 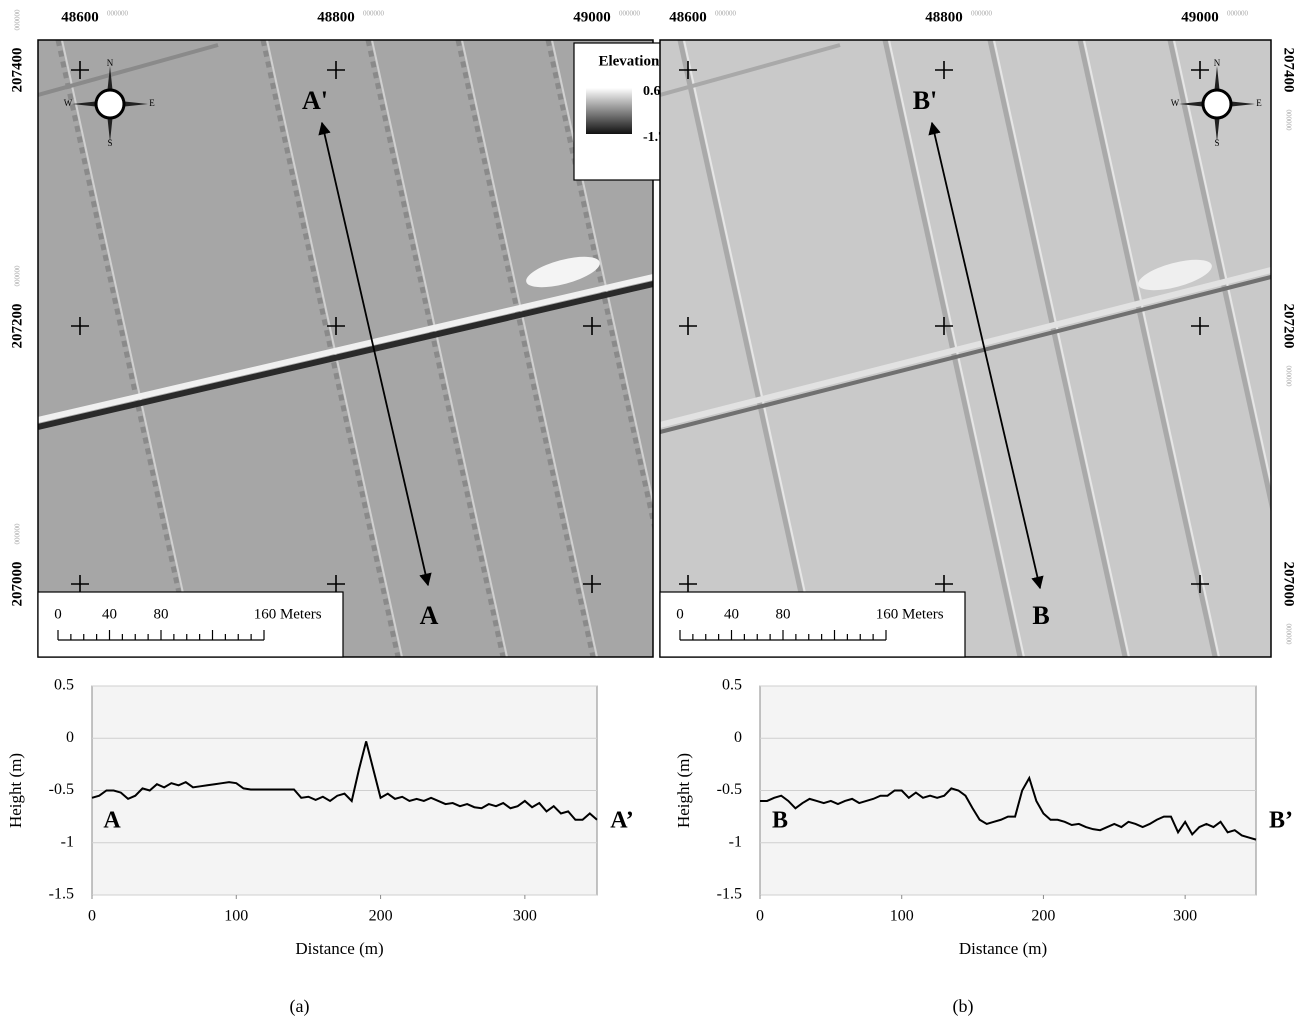 What do you see at coordinates (300, 1006) in the screenshot?
I see `caption: (a)` at bounding box center [300, 1006].